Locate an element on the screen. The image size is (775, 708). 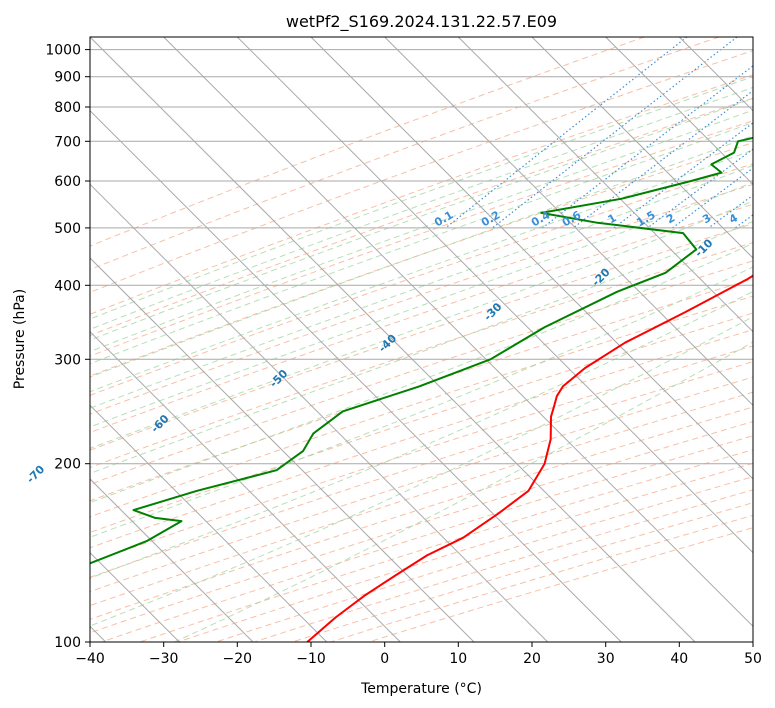
y-axis-label: Pressure (hPa) is located at coordinates (20, 339).